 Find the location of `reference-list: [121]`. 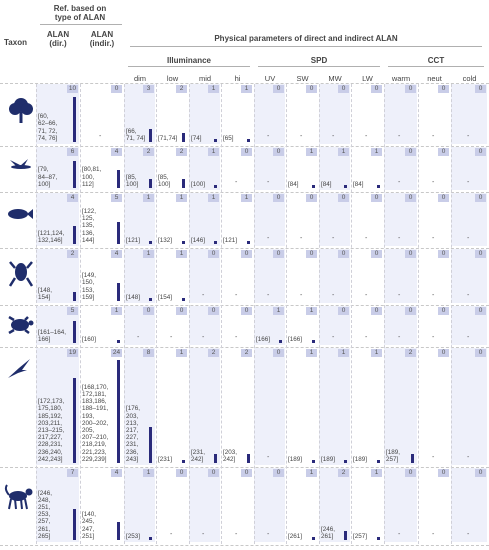

reference-list: [121] is located at coordinates (230, 240).